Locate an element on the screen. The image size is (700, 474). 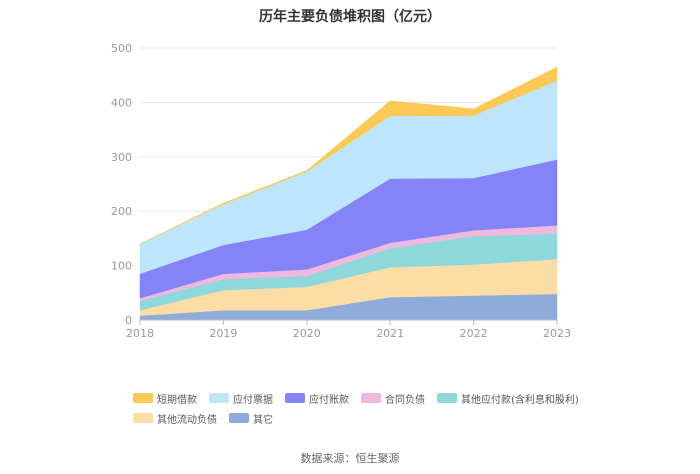
legend-label: 其他应付款(含利息和股利) is located at coordinates (520, 400).